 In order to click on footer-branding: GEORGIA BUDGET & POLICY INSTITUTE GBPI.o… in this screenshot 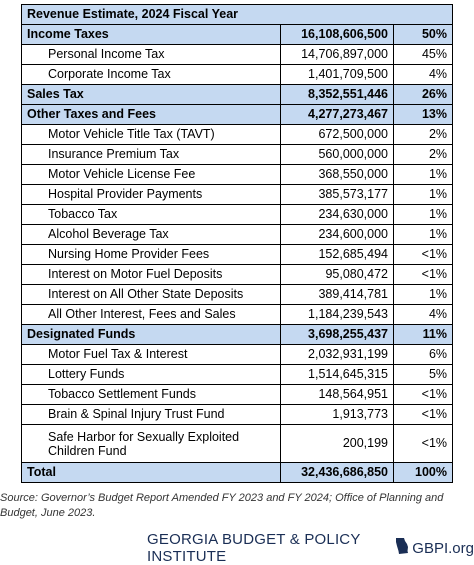, I will do `click(310, 548)`.